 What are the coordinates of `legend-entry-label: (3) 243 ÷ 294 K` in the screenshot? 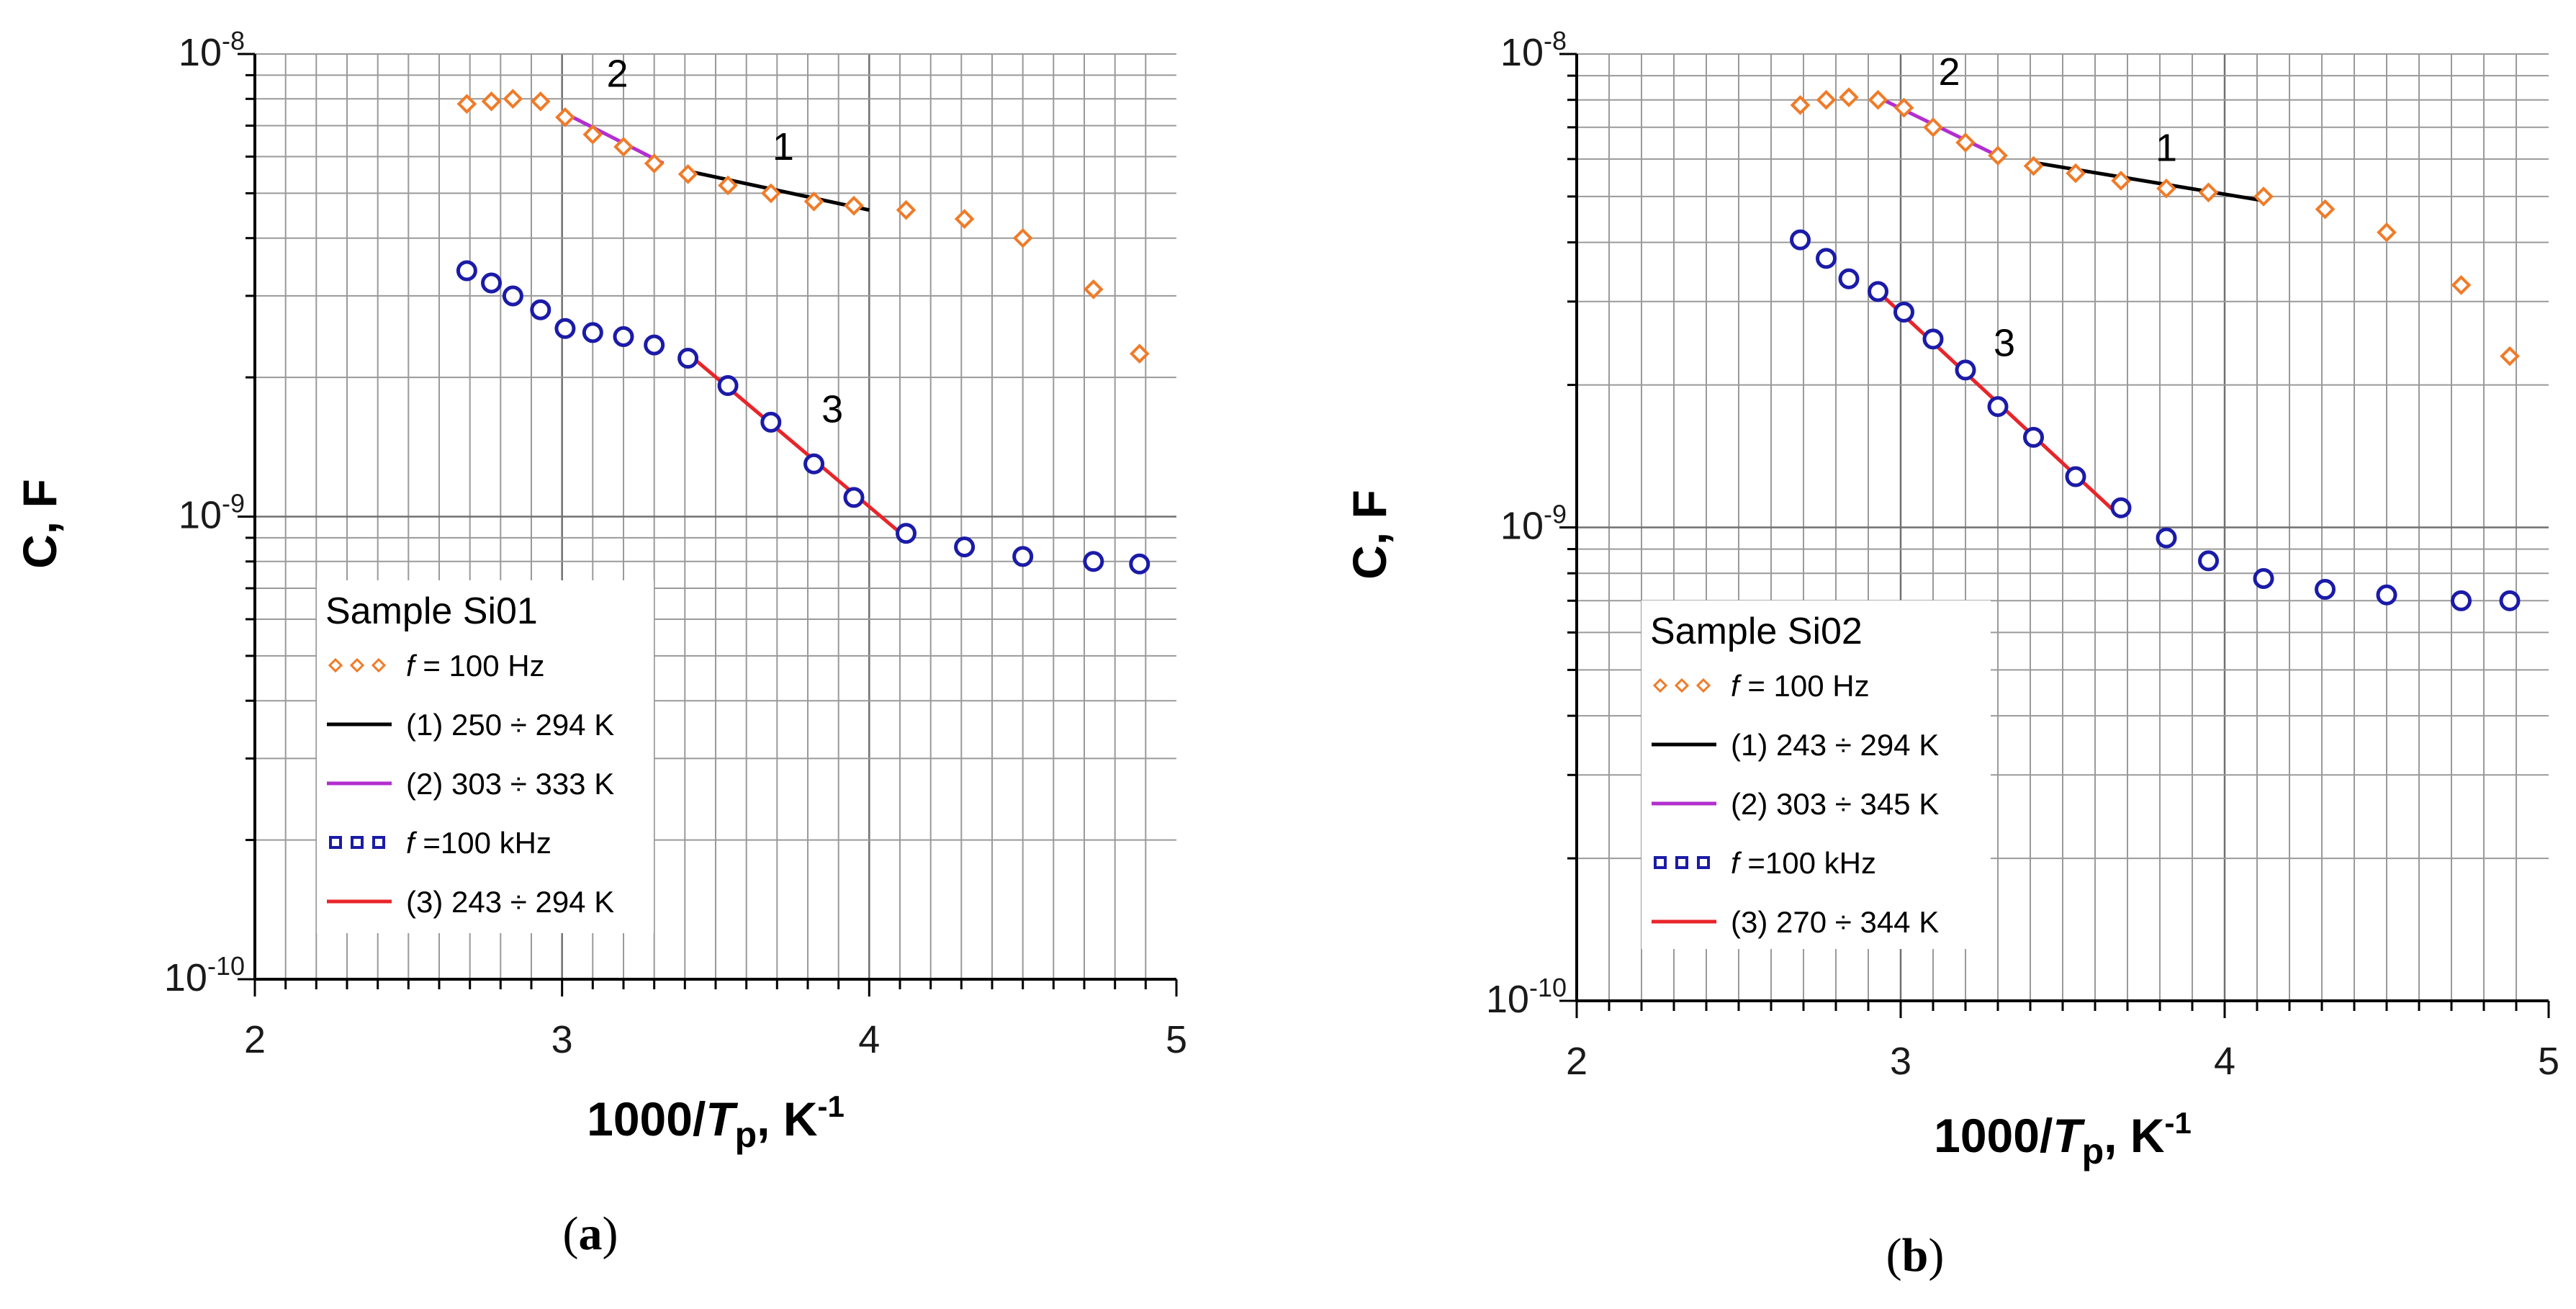 It's located at (510, 902).